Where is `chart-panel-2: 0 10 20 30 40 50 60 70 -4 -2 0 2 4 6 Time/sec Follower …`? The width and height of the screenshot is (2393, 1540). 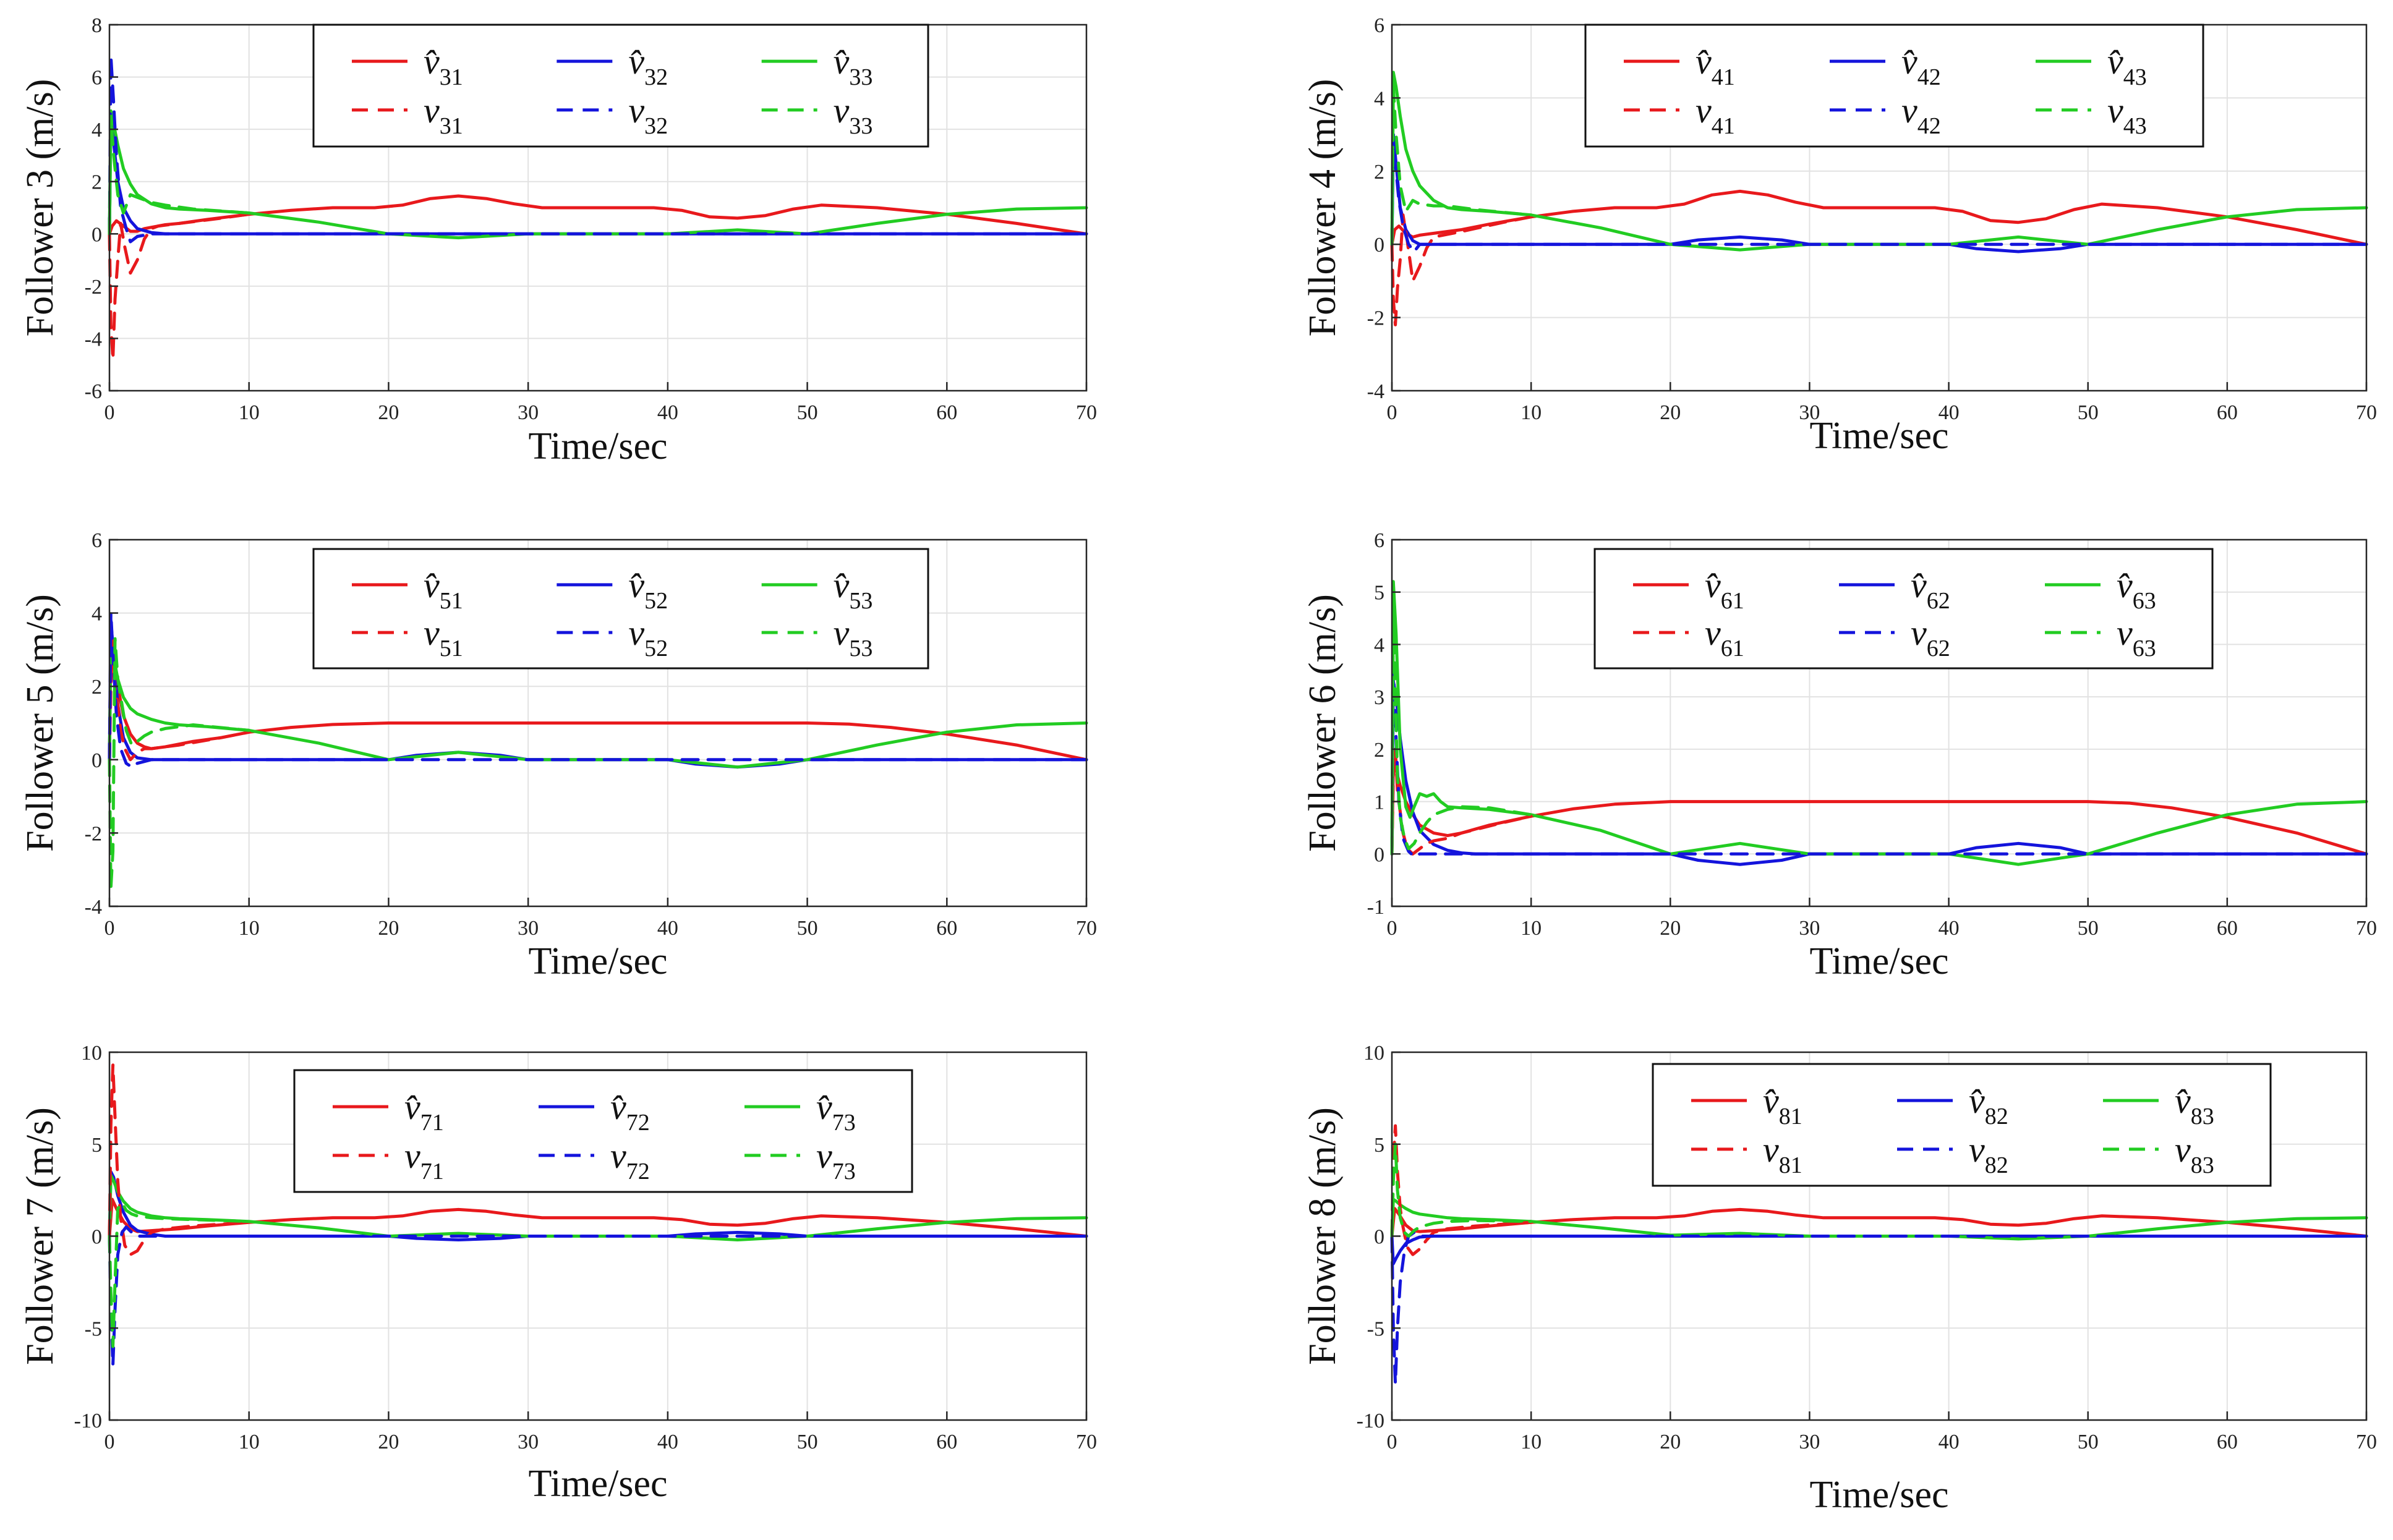 chart-panel-2: 0 10 20 30 40 50 60 70 -4 -2 0 2 4 6 Time/sec Follower … is located at coordinates (1839, 235).